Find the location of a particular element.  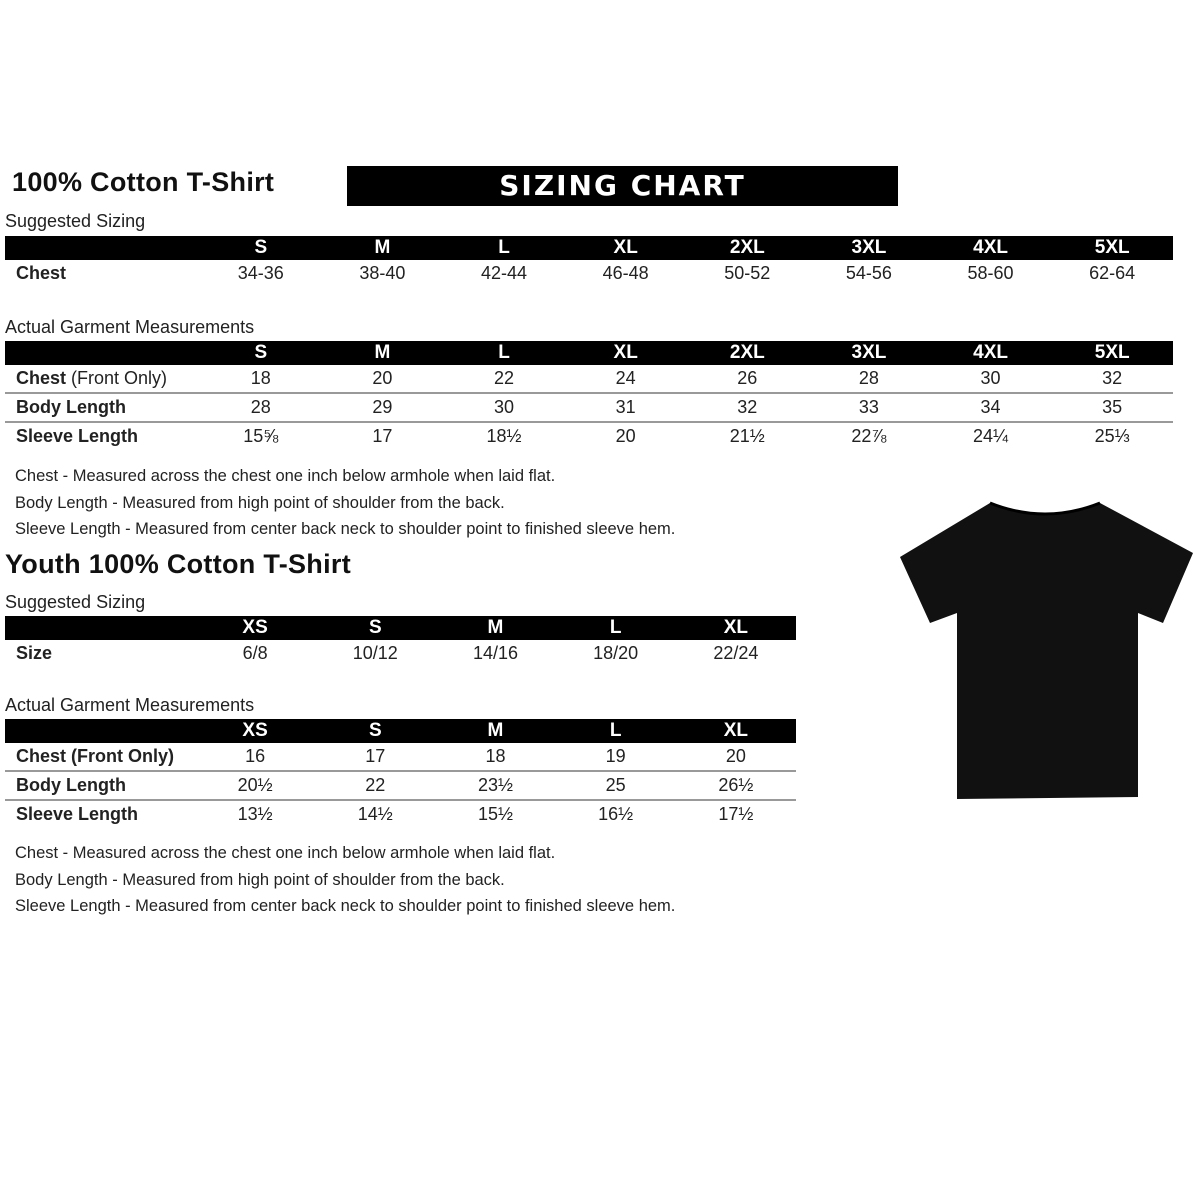

cell: 24 is located at coordinates (625, 379).